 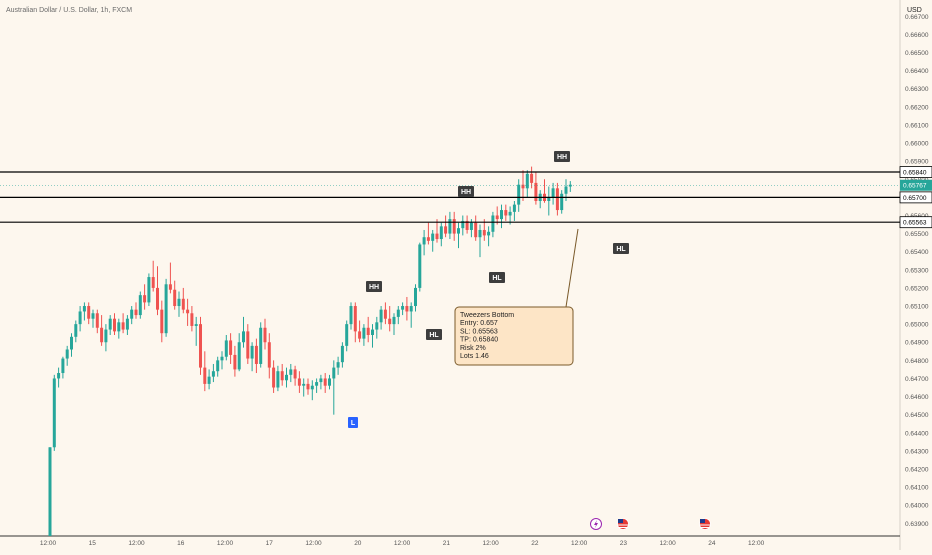 I want to click on current-price-tag, so click(x=916, y=185).